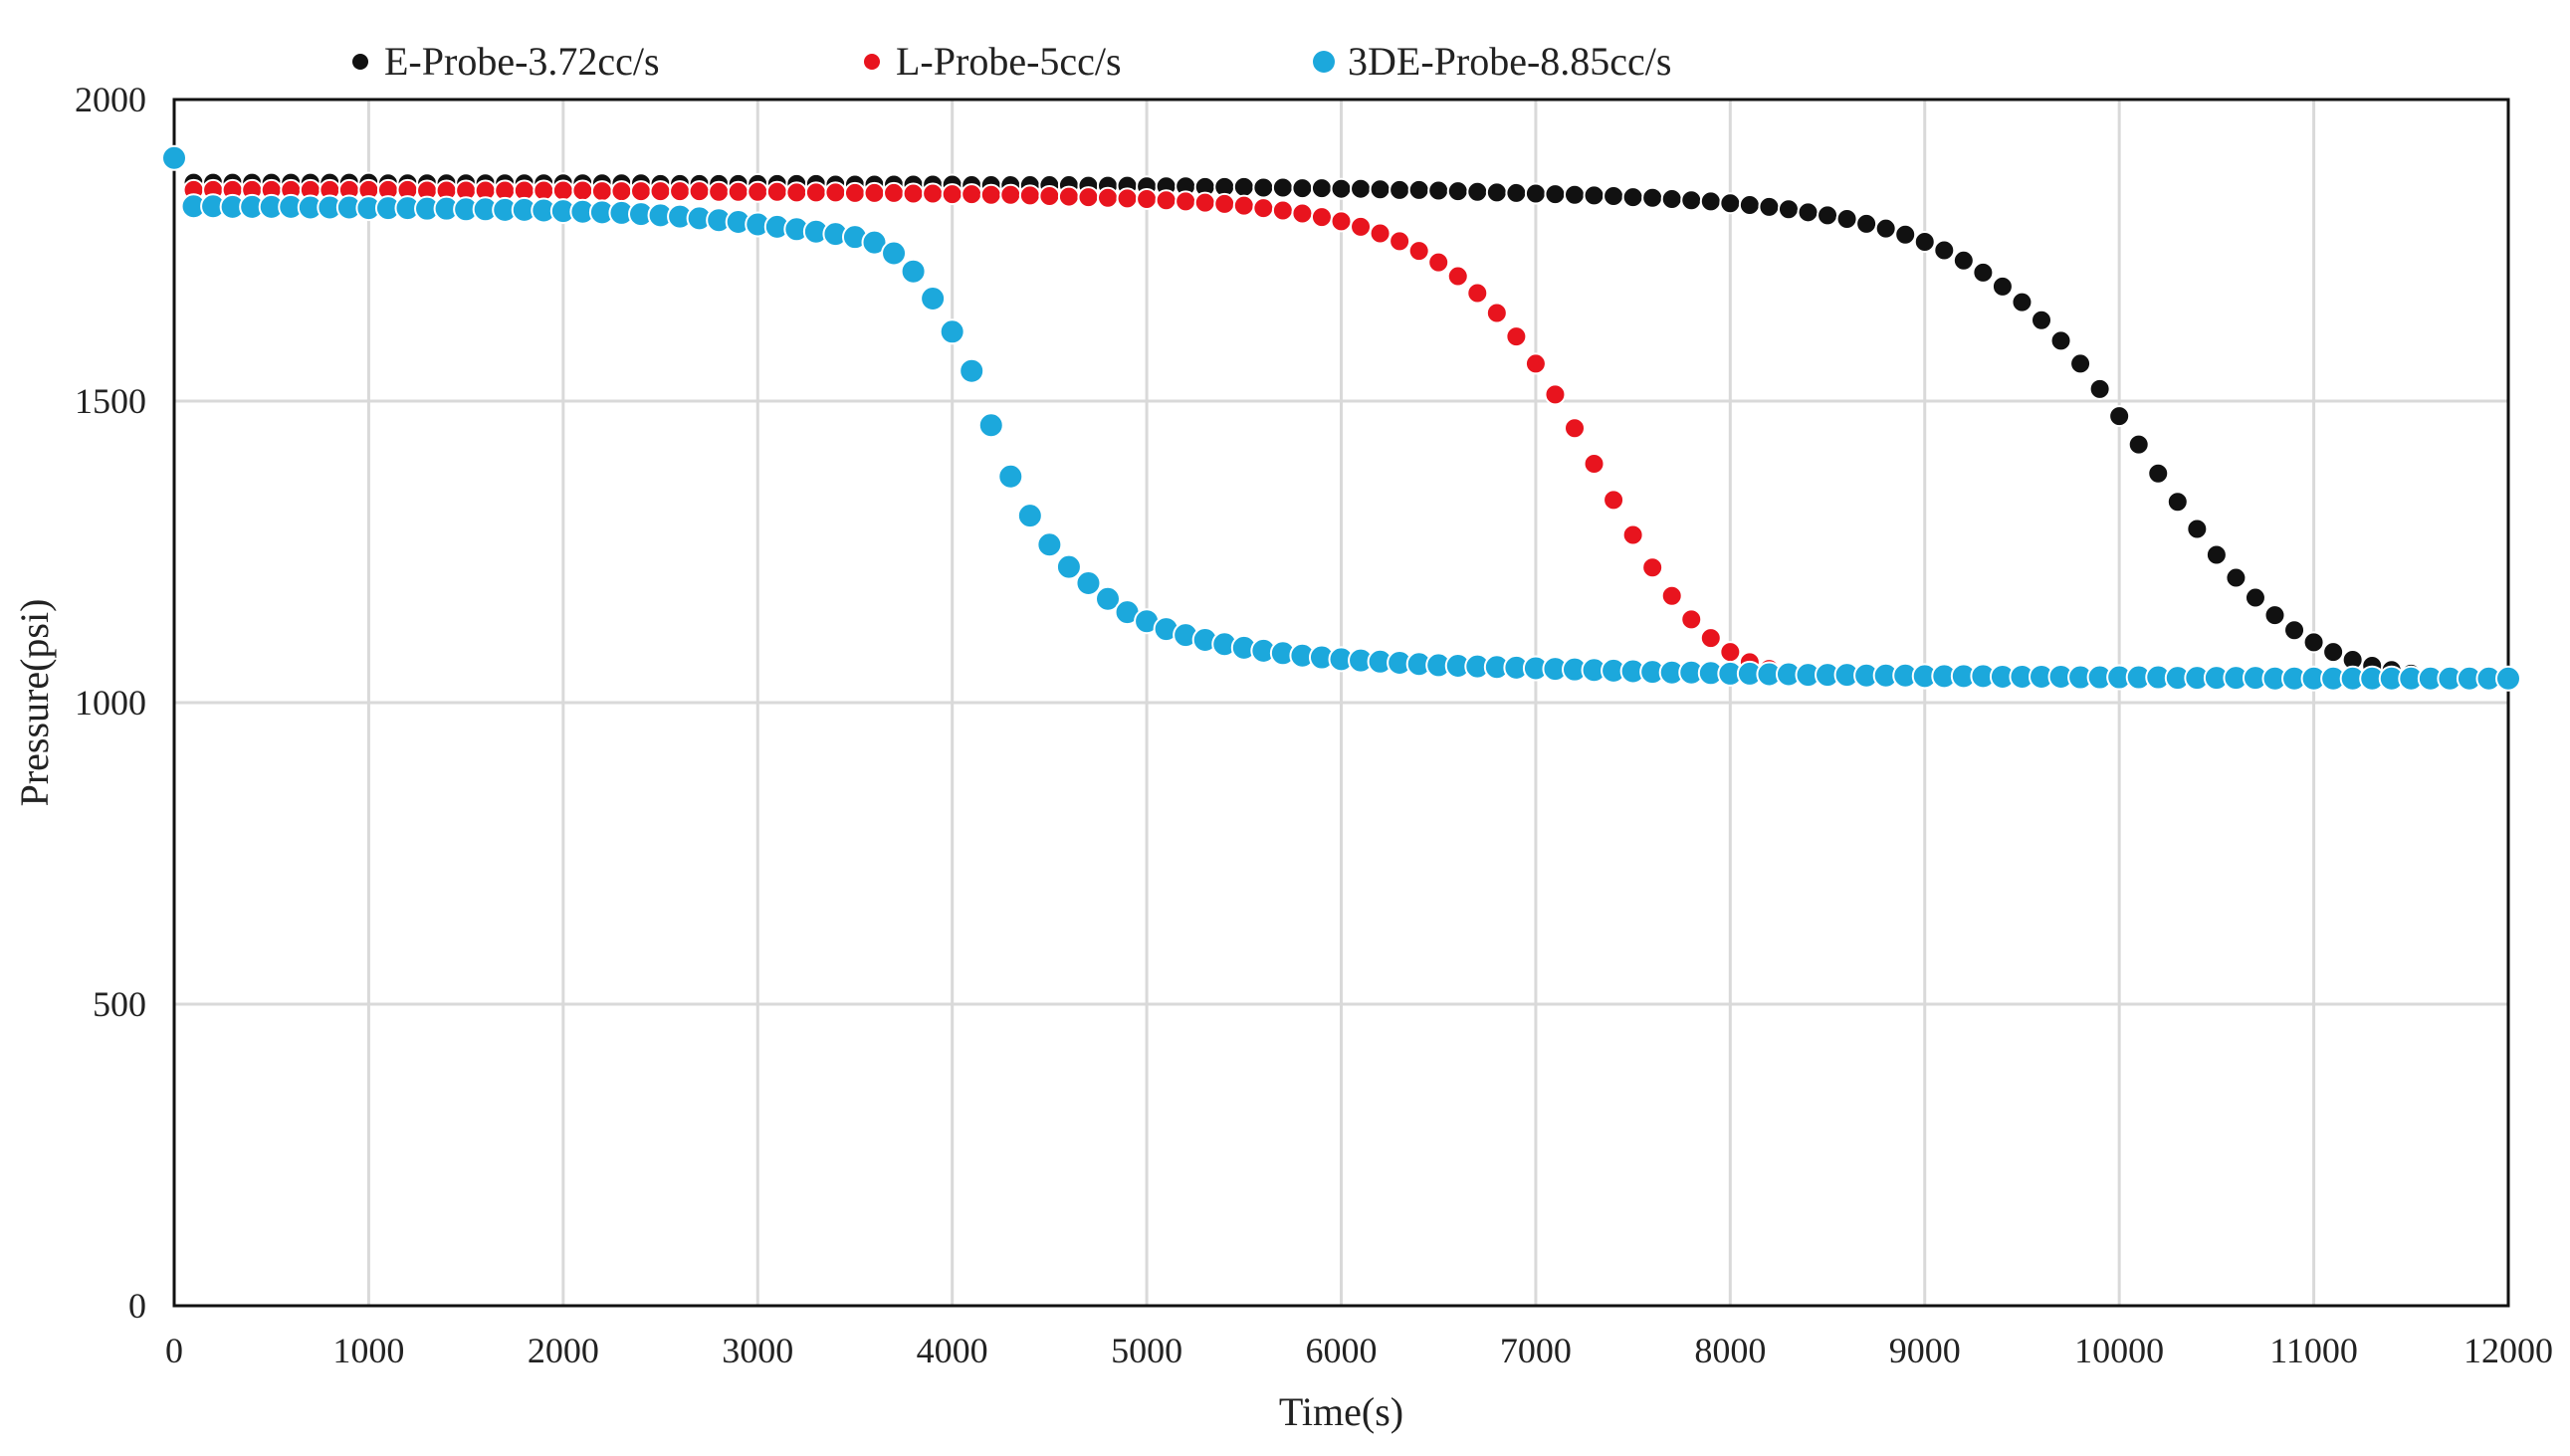  What do you see at coordinates (522, 61) in the screenshot?
I see `legend-label: E-Probe-3.72cc/s` at bounding box center [522, 61].